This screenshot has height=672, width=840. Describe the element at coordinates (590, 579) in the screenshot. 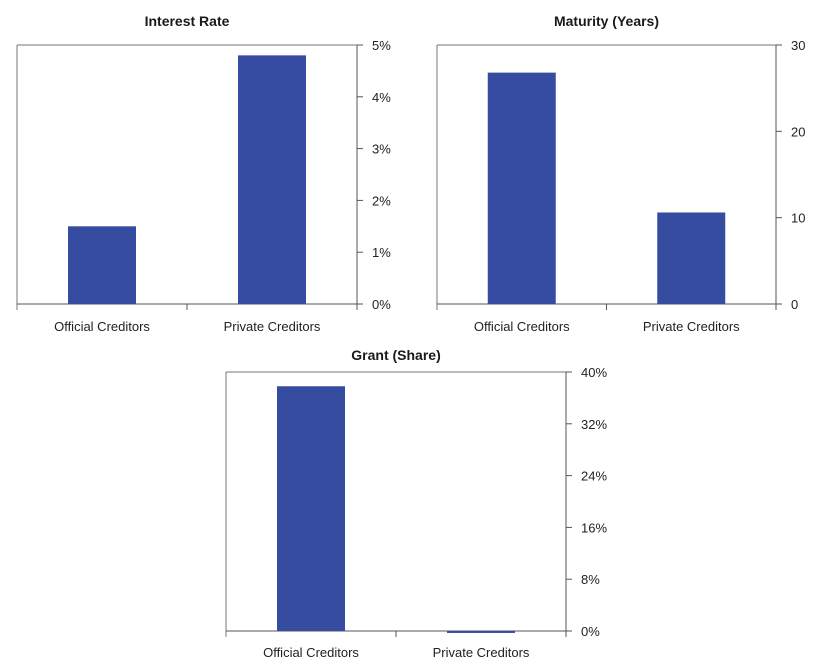

I see `y-tick-label: 8%` at that location.